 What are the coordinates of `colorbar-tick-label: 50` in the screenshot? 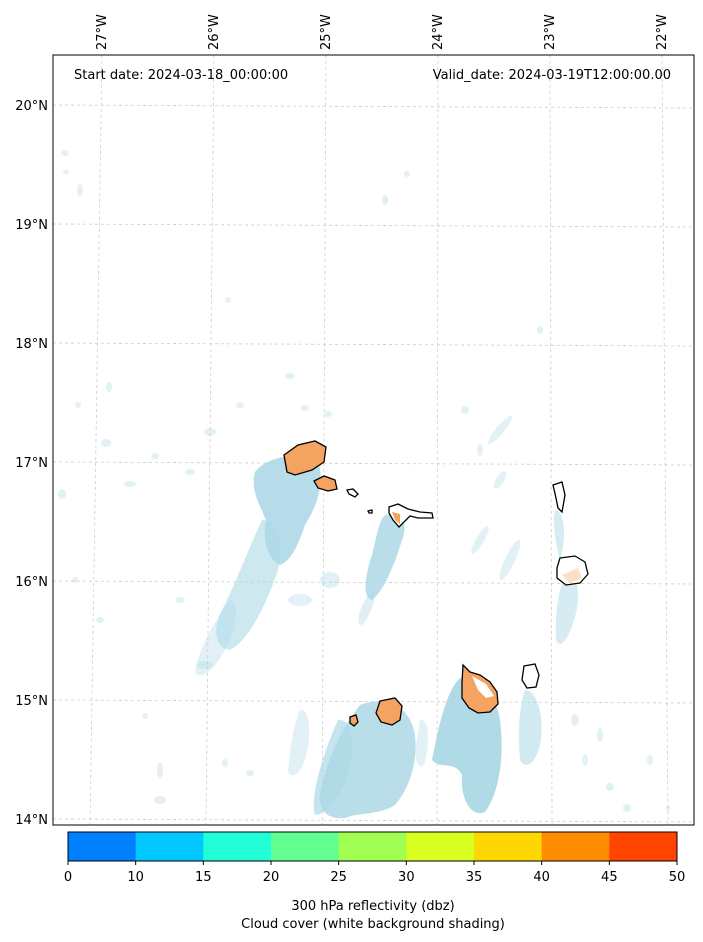 It's located at (677, 877).